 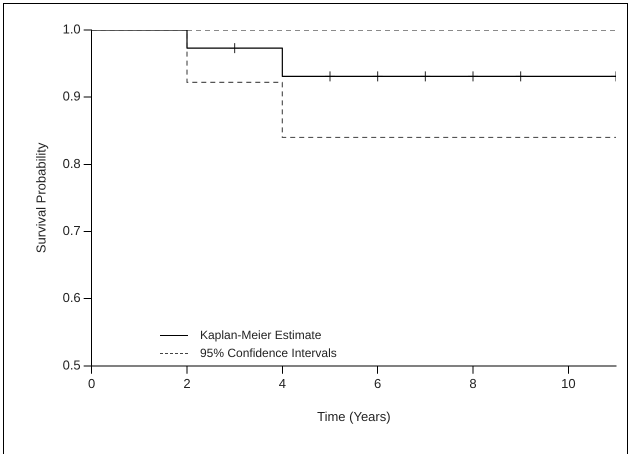 What do you see at coordinates (473, 384) in the screenshot?
I see `x-tick-label: 8` at bounding box center [473, 384].